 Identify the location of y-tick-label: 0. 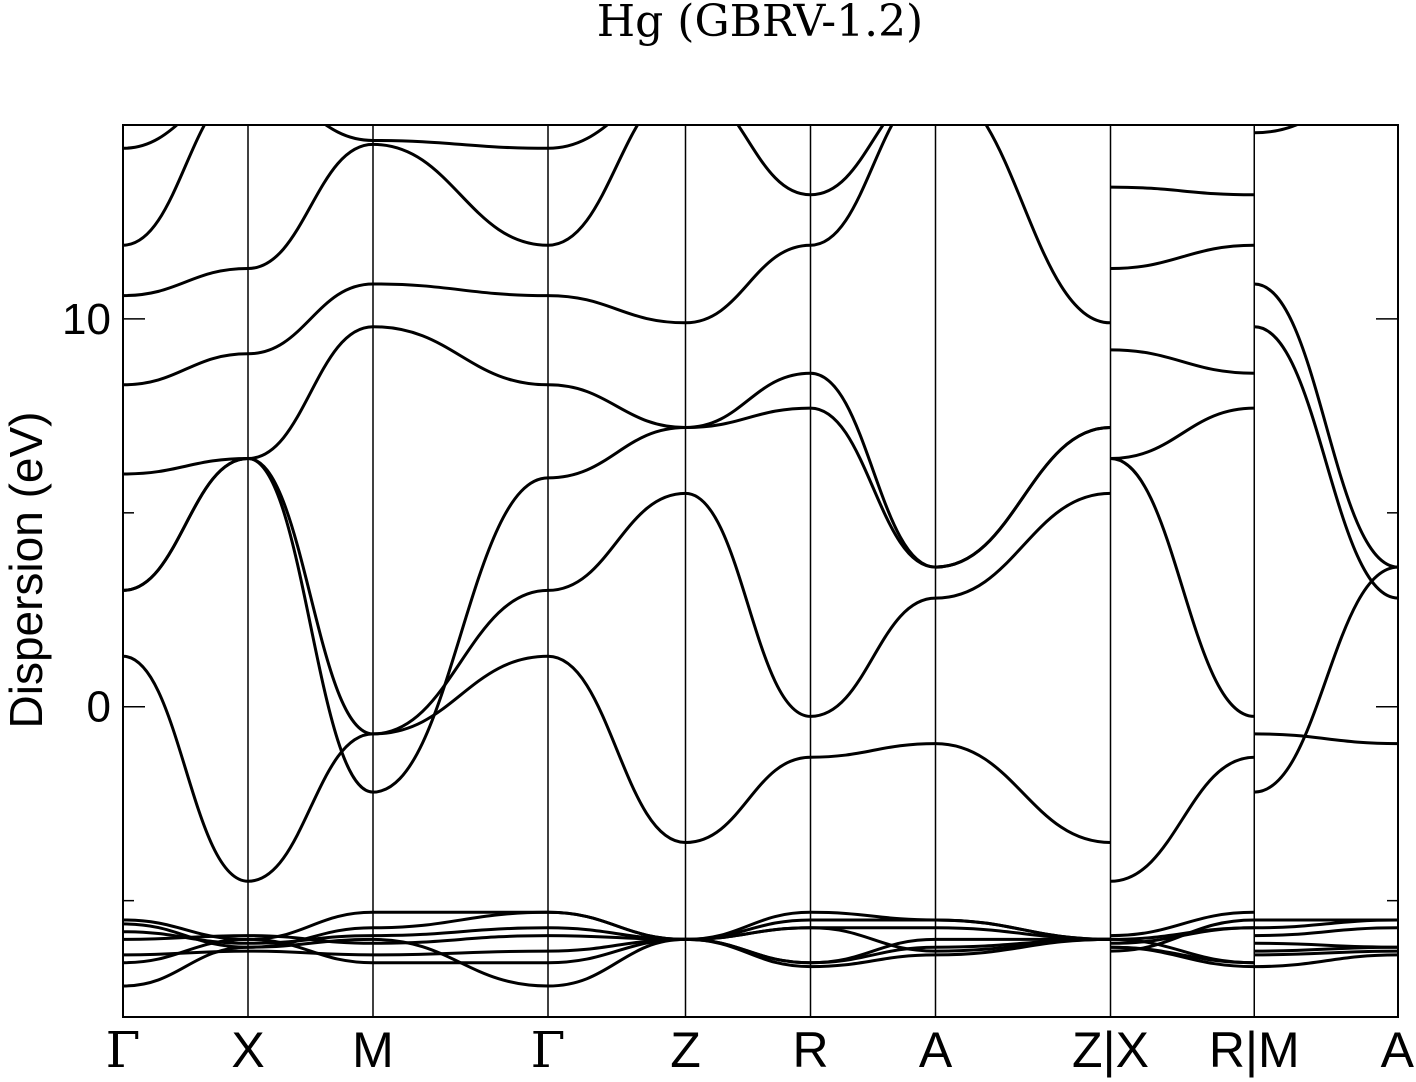
(99, 707).